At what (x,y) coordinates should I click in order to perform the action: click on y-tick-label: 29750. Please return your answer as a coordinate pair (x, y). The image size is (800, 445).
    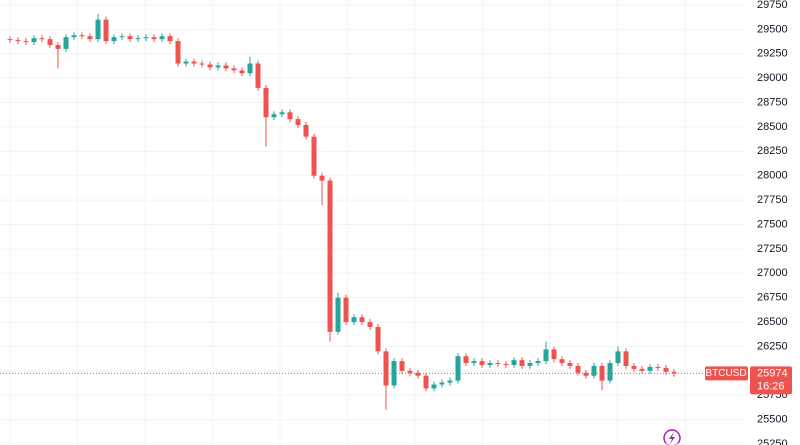
    Looking at the image, I should click on (772, 5).